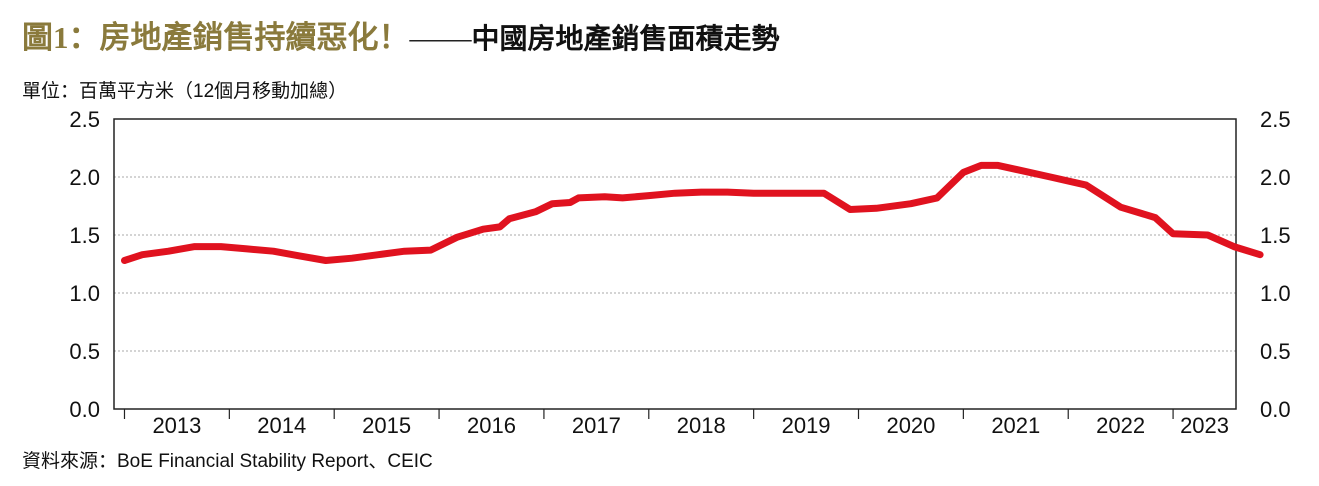  I want to click on x-tick-label: 2023, so click(1204, 425).